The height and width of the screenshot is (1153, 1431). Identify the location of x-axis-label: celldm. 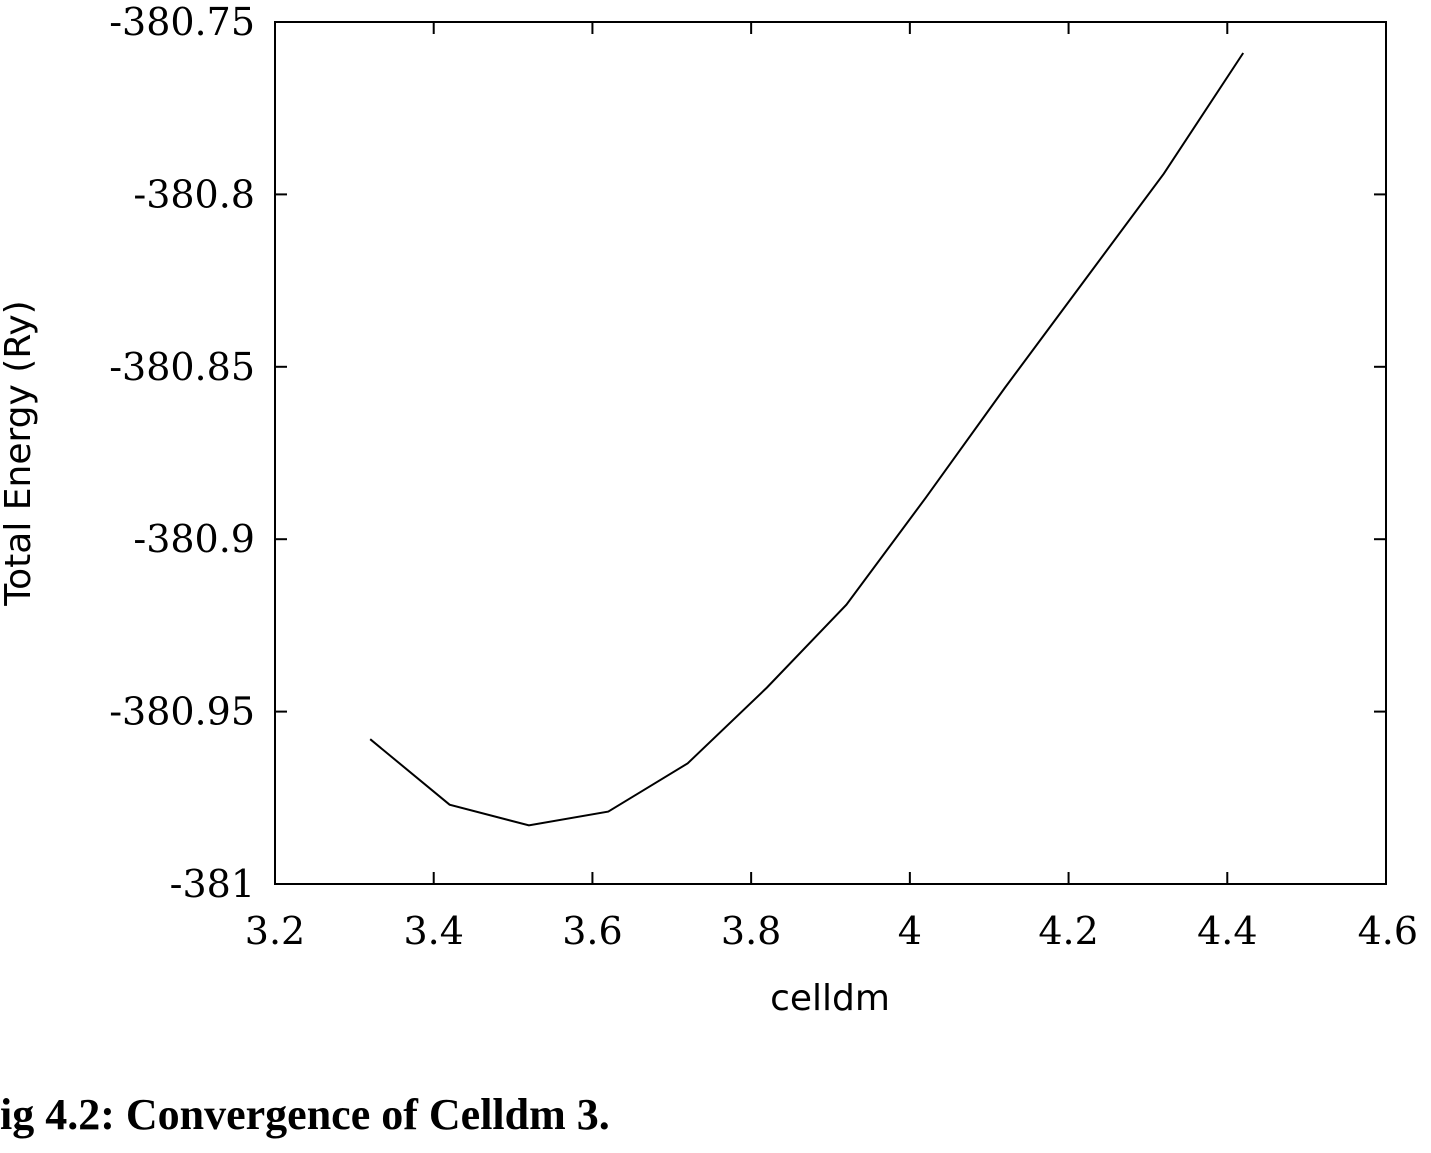
(830, 998).